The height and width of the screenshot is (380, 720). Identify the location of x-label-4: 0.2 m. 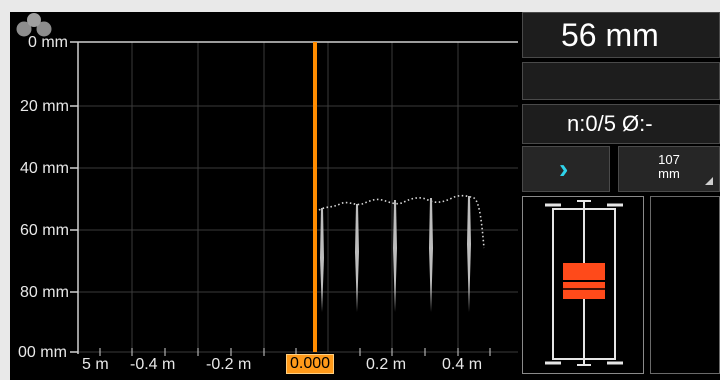
(386, 364).